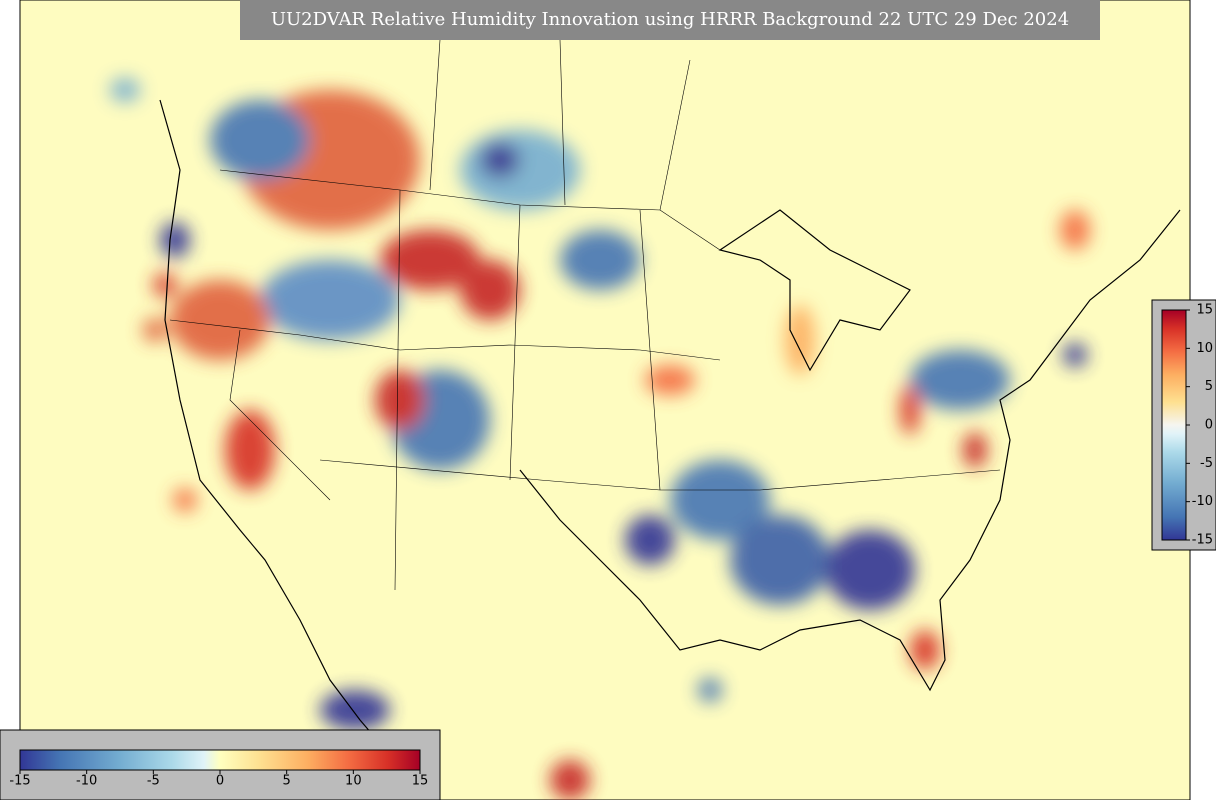 This screenshot has width=1216, height=800. What do you see at coordinates (1199, 425) in the screenshot?
I see `side-colorbar-ticks: 15 10 5 0 -5 -10 -15` at bounding box center [1199, 425].